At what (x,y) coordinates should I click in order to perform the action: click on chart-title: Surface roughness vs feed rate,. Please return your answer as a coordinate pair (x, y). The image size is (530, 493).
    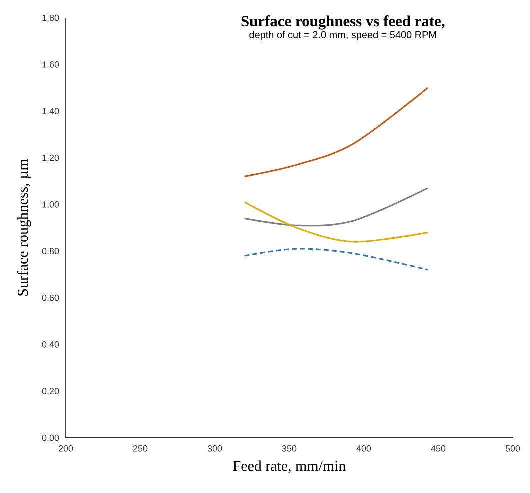
    Looking at the image, I should click on (343, 23).